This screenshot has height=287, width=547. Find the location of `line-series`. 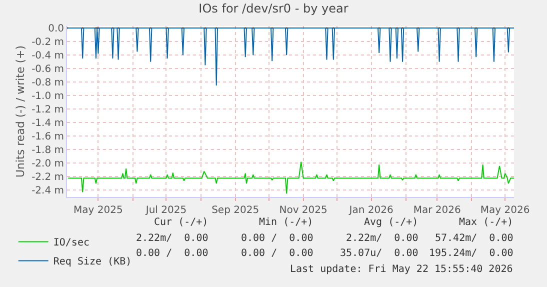

line-series is located at coordinates (291, 177).